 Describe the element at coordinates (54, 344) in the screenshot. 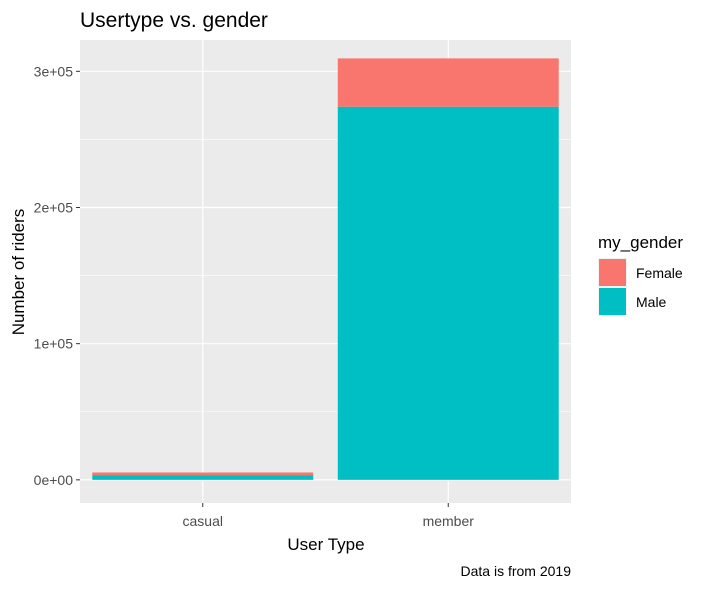

I see `y-tick-label: 1e+05` at that location.